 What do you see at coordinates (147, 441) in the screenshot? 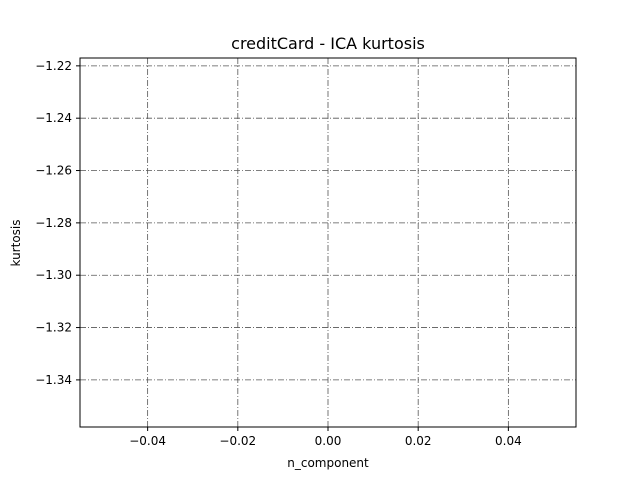
I see `x-tick-label: −0.04` at bounding box center [147, 441].